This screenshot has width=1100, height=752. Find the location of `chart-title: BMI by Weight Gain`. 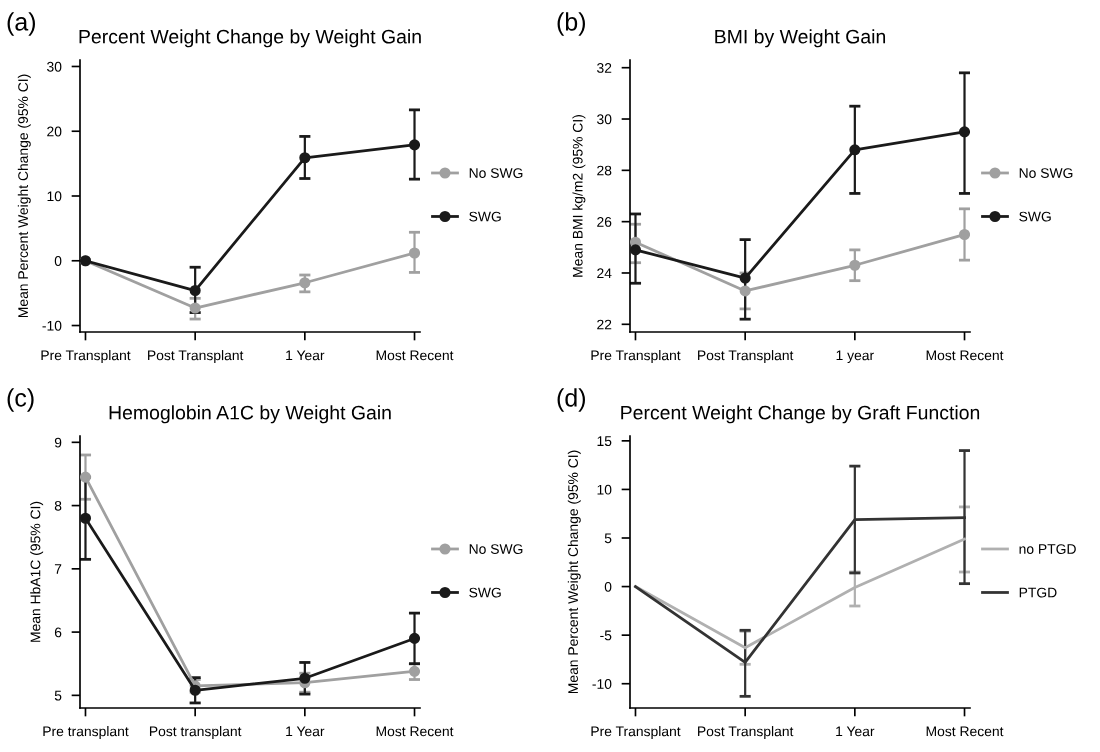

chart-title: BMI by Weight Gain is located at coordinates (800, 38).